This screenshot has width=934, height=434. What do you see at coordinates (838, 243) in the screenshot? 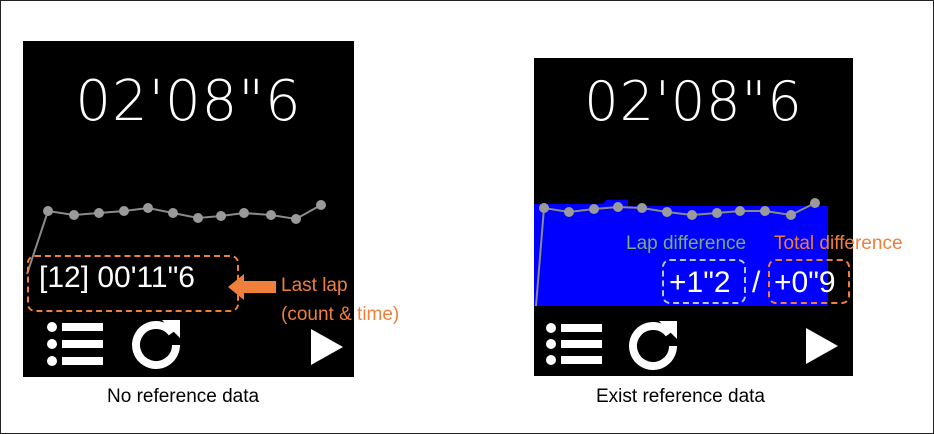
I see `total-difference-label: Total difference` at bounding box center [838, 243].